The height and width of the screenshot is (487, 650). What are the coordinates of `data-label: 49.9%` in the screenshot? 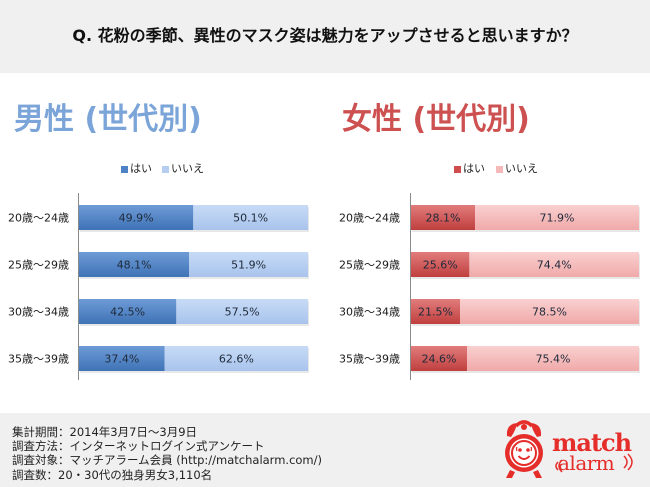 It's located at (136, 218).